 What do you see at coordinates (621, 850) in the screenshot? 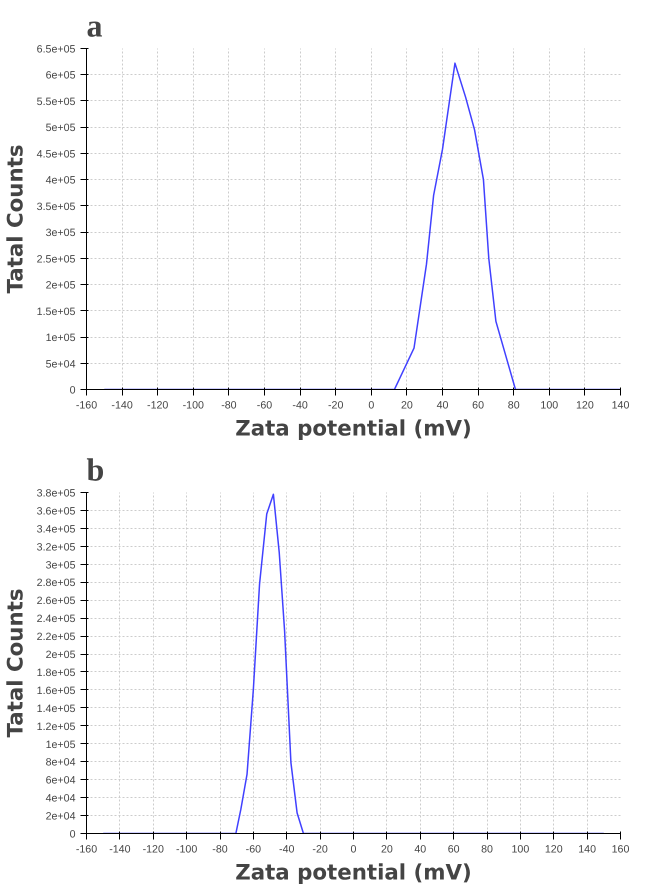
I see `x-tick-label: 160` at bounding box center [621, 850].